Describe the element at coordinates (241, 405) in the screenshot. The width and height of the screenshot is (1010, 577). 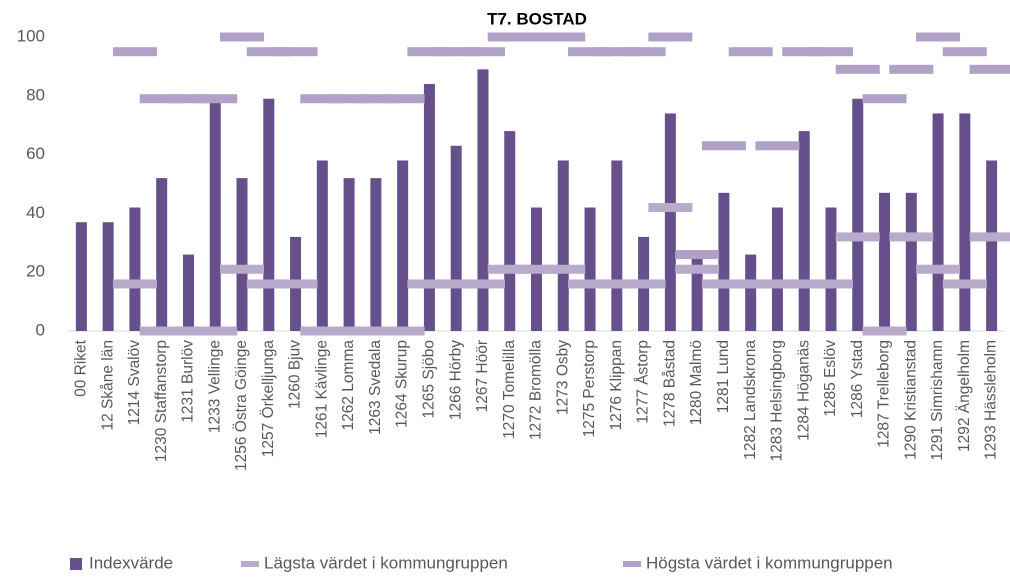
I see `x-tick-label: 1256 Östra Göinge` at that location.